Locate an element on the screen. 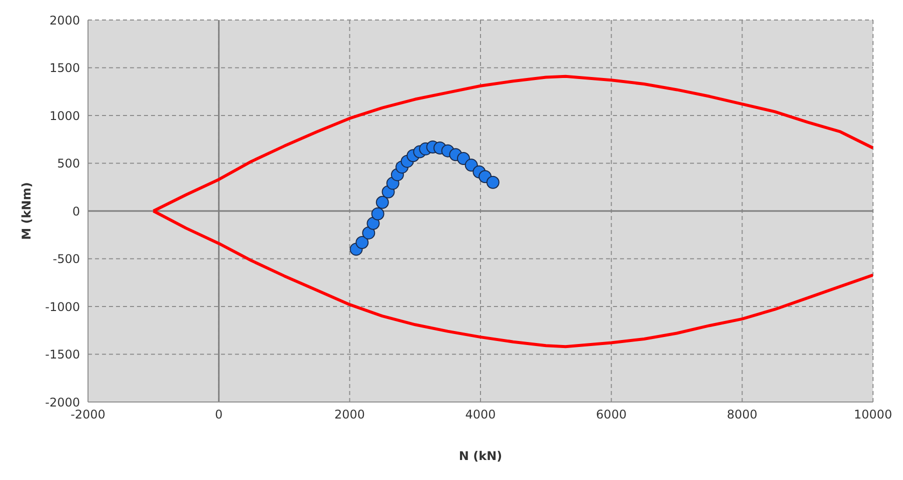  x-tick-label: 4000 is located at coordinates (480, 415).